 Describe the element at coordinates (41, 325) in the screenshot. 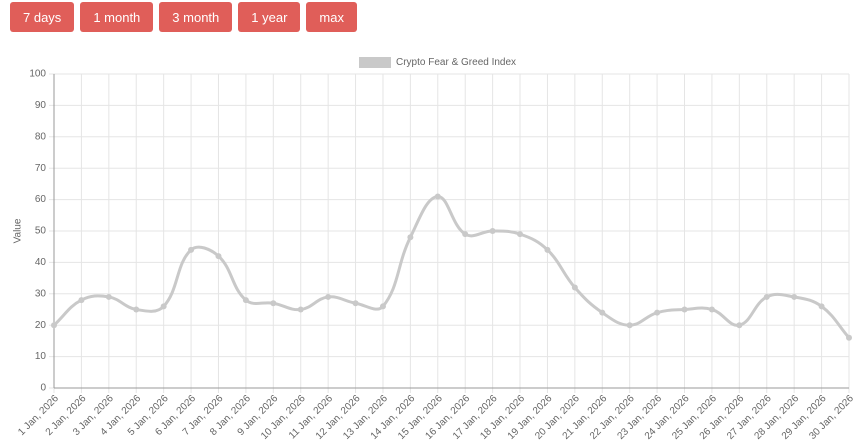

I see `y-tick-label: 20` at that location.